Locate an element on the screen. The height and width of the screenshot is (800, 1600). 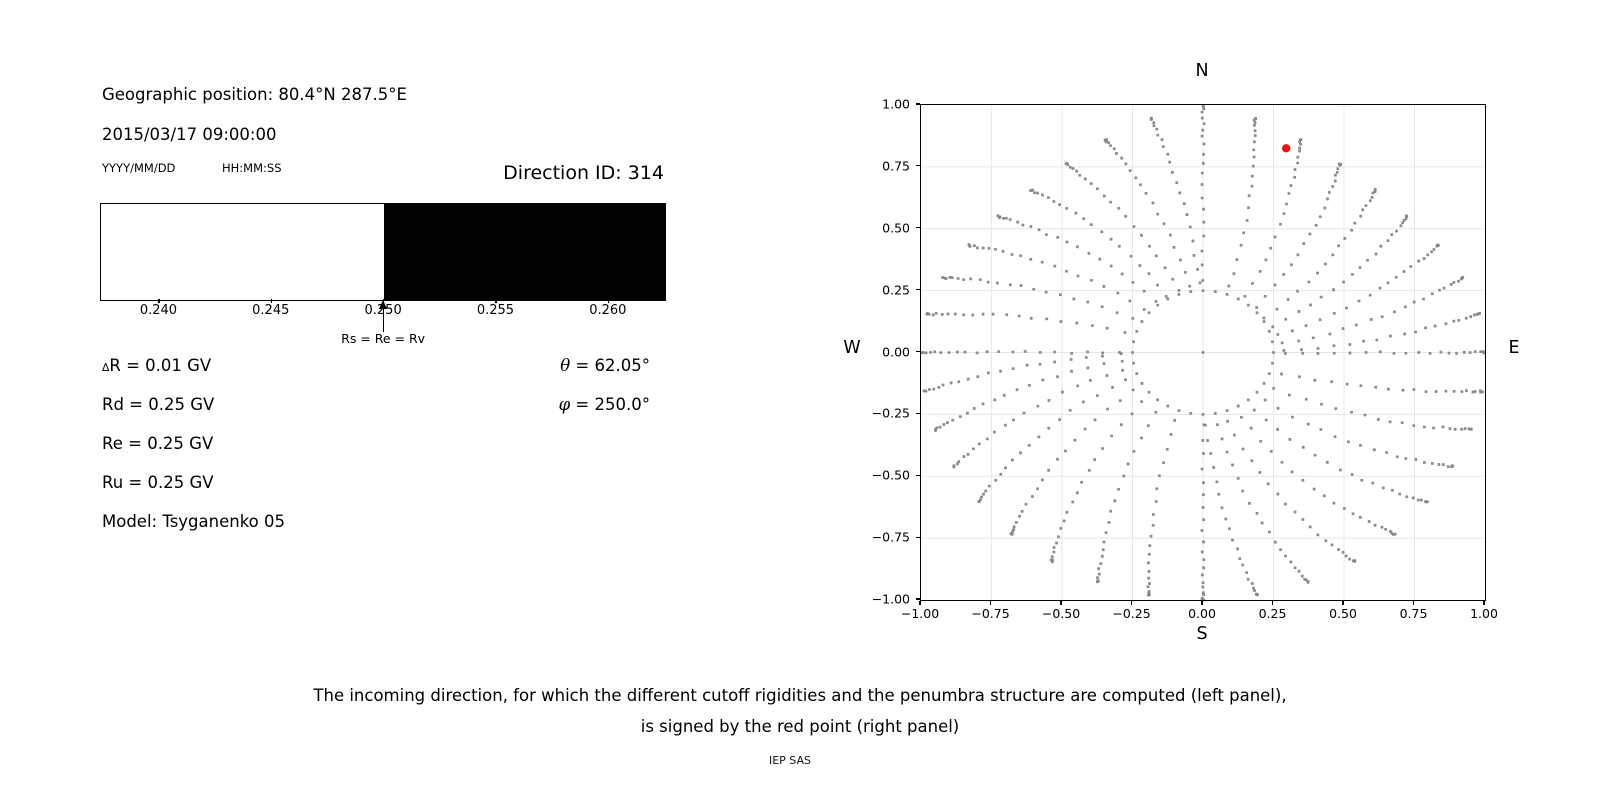
re-value: Re = 0.25 GV is located at coordinates (158, 443).